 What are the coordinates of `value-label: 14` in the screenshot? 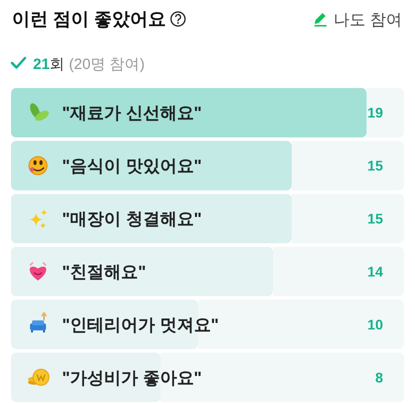 It's located at (375, 271).